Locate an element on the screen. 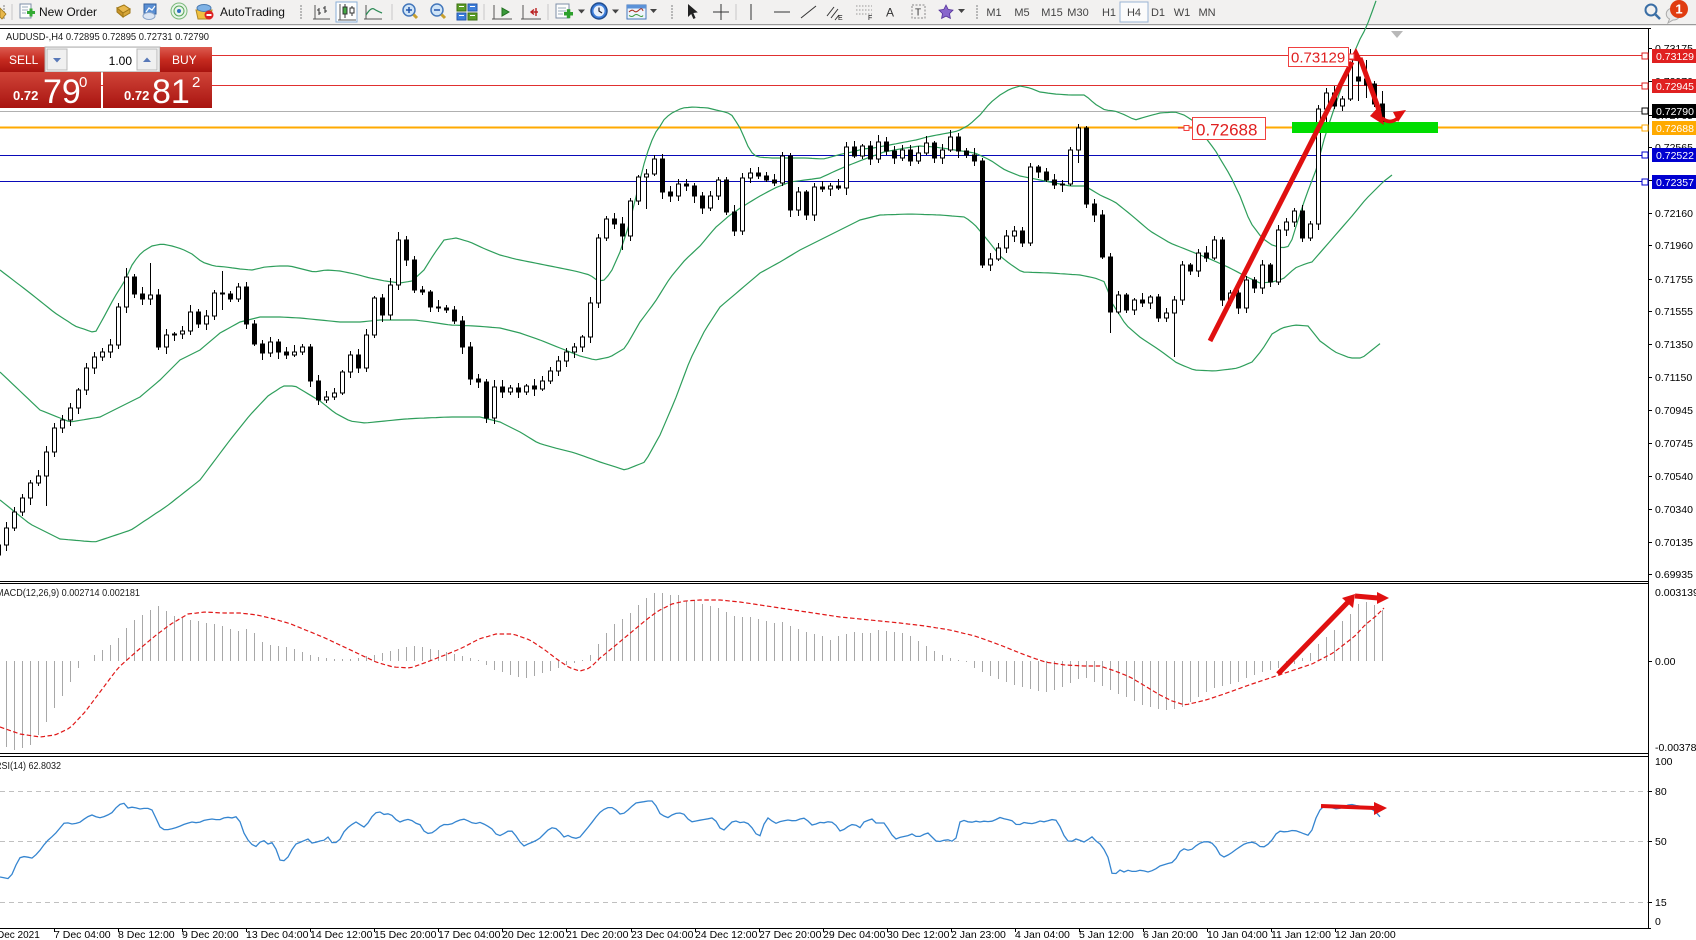 Image resolution: width=1696 pixels, height=940 pixels. svg-text: 13 Dec 04:00 is located at coordinates (277, 934).